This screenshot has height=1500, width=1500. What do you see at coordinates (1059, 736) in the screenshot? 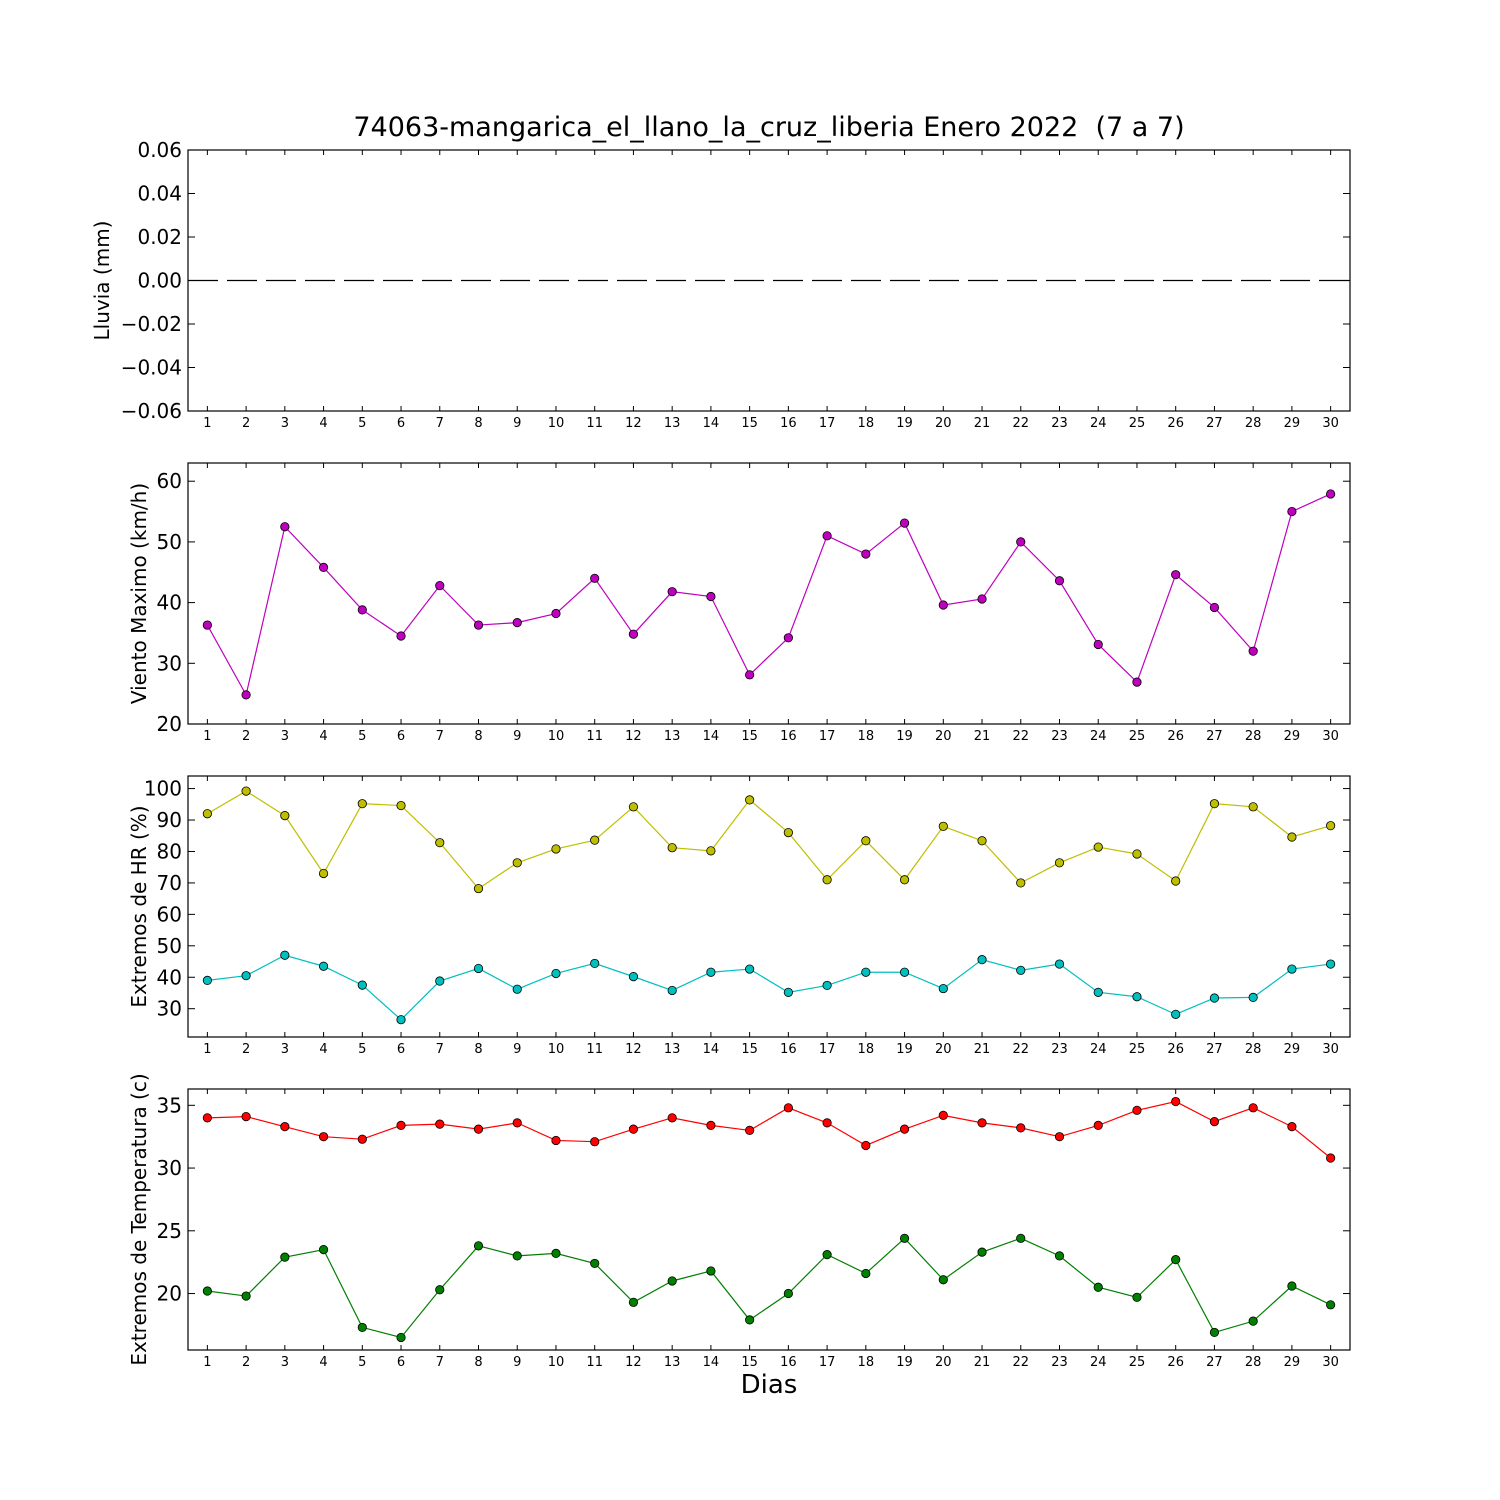
I see `x-tick-label: 23` at bounding box center [1059, 736].